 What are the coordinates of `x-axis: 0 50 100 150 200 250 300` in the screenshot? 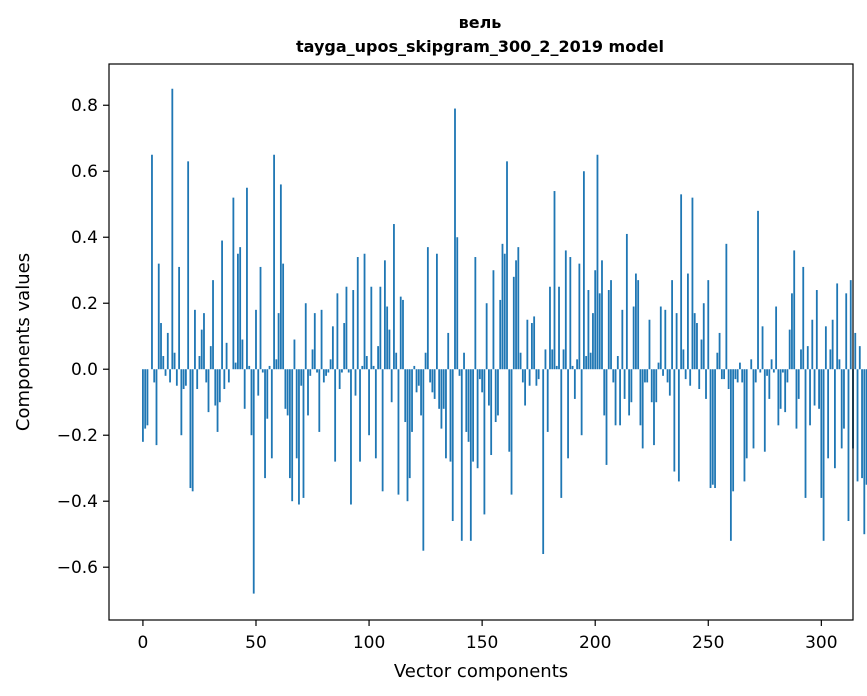 It's located at (488, 636).